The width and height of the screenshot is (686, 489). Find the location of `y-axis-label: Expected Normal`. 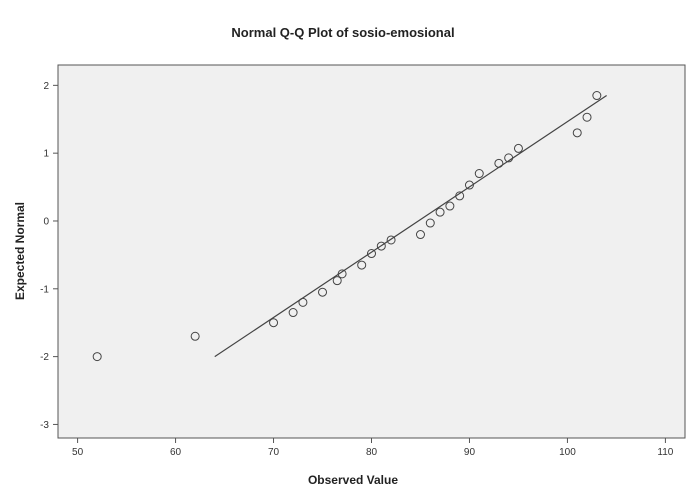

y-axis-label: Expected Normal is located at coordinates (20, 251).